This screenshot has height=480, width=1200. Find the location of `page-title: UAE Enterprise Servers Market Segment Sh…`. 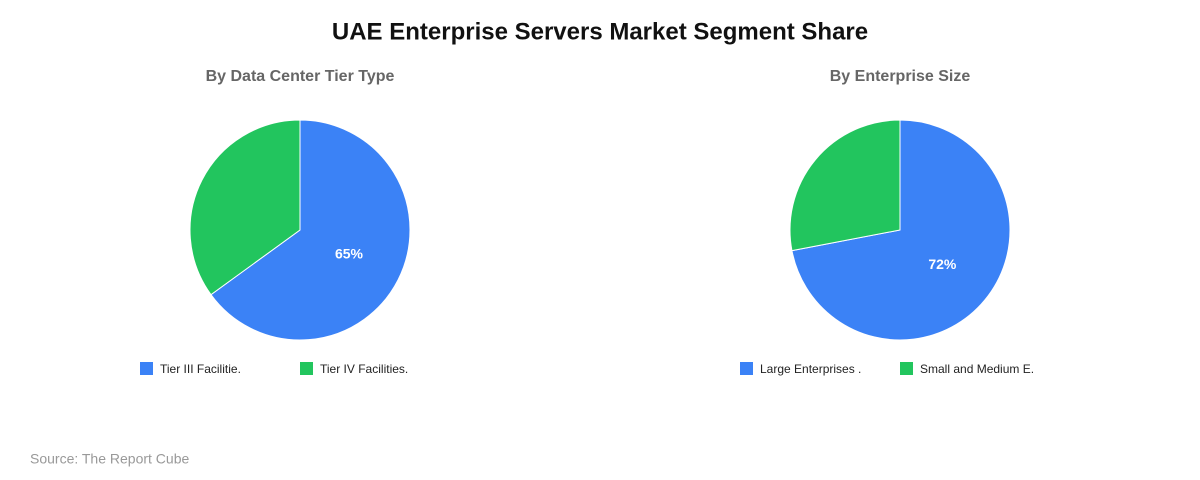

page-title: UAE Enterprise Servers Market Segment Sh… is located at coordinates (600, 31).